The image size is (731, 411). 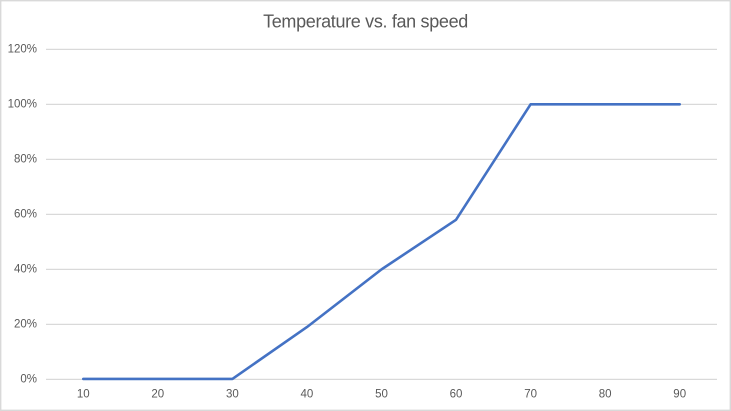 What do you see at coordinates (22, 105) in the screenshot?
I see `svg-text: 100%` at bounding box center [22, 105].